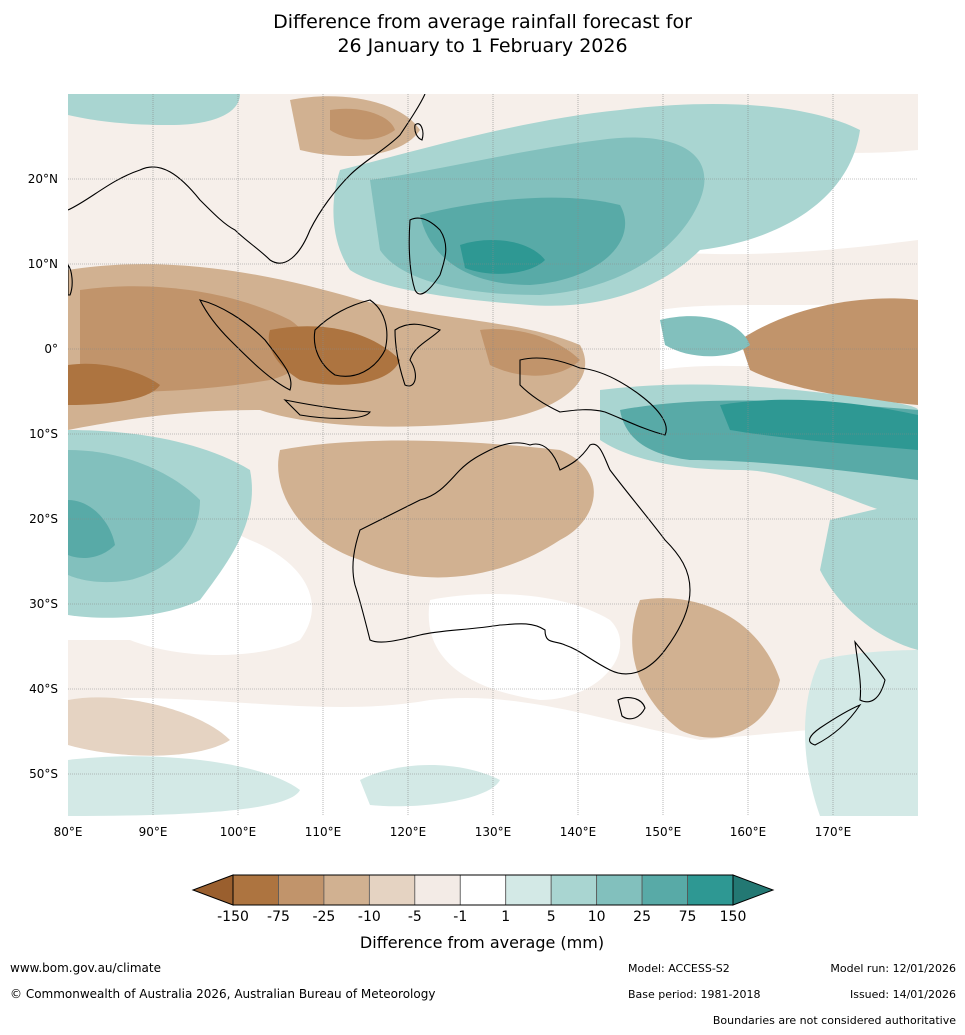 The height and width of the screenshot is (1035, 965). What do you see at coordinates (369, 917) in the screenshot?
I see `colorbar-tick-label: -10` at bounding box center [369, 917].